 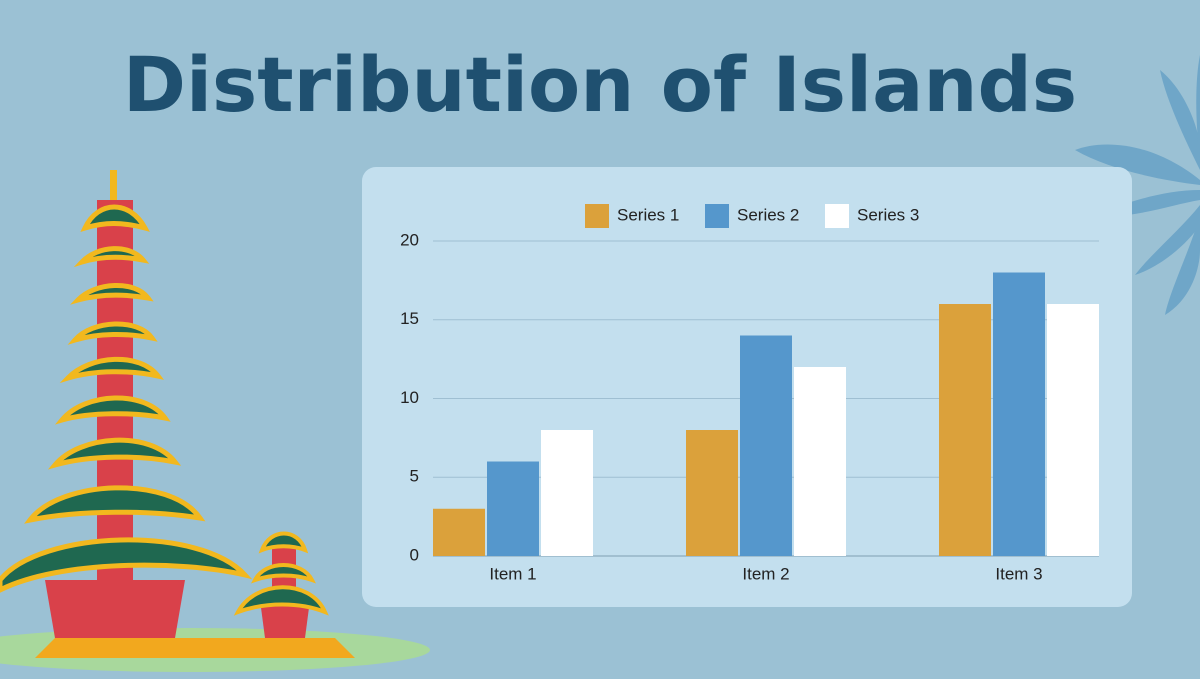 I want to click on y-tick-label: 15, so click(x=409, y=318).